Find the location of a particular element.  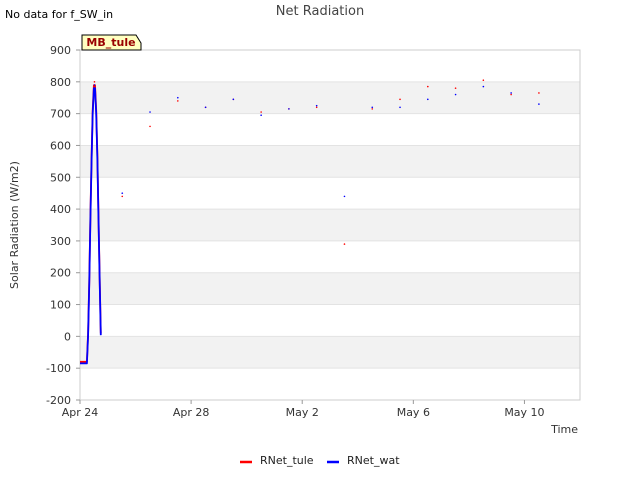

no-data-notice: No data for f_SW_in is located at coordinates (59, 14).